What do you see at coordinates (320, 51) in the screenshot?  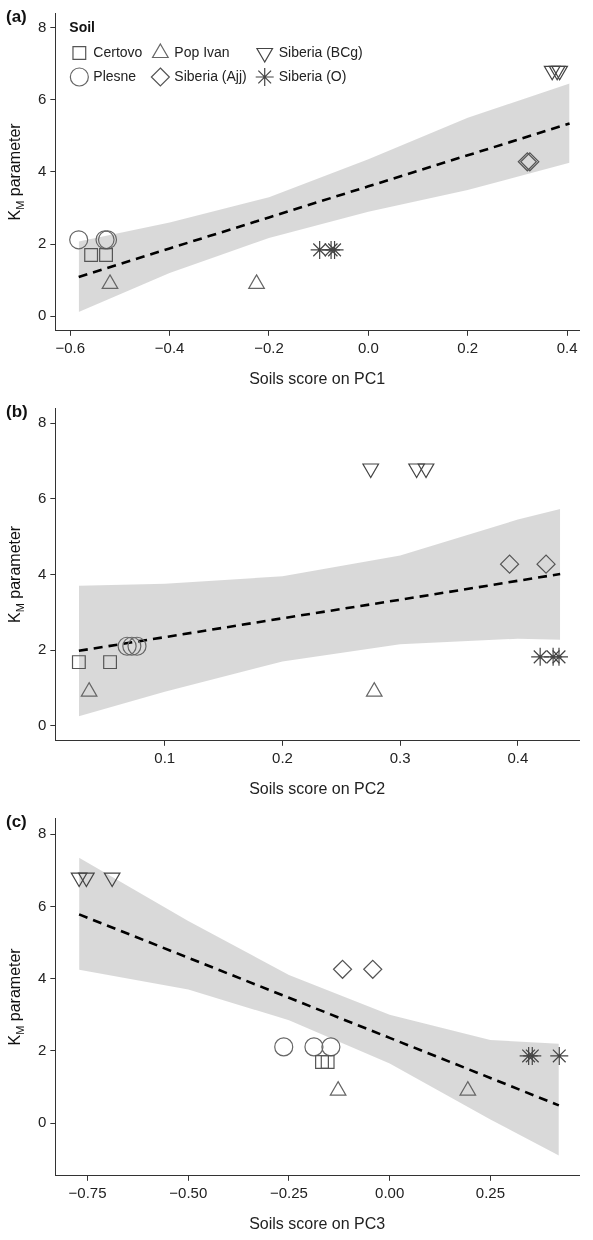 I see `legend-label: Siberia (BCg)` at bounding box center [320, 51].